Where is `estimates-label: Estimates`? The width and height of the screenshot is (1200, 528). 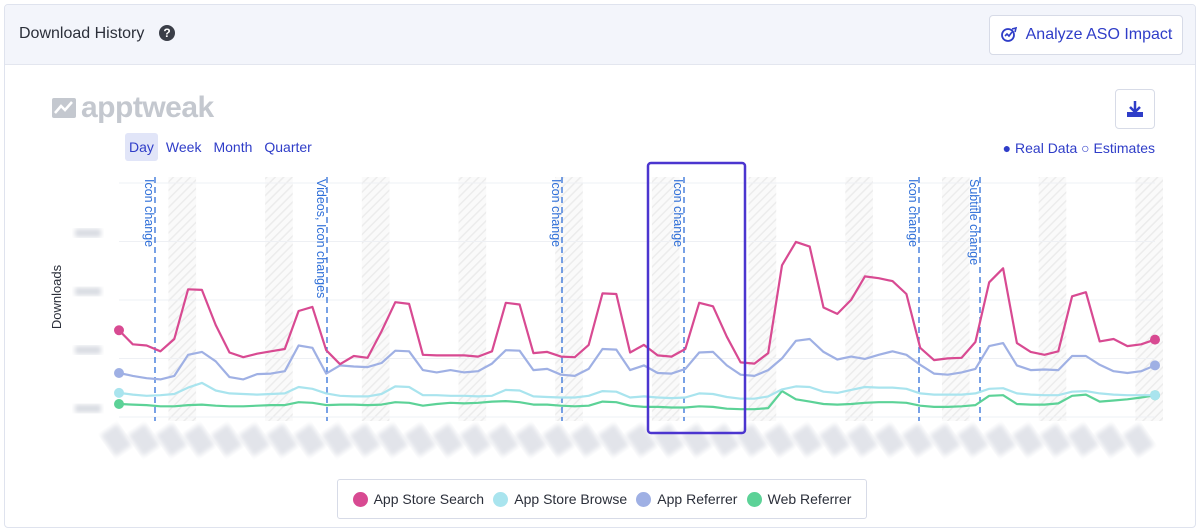
estimates-label: Estimates is located at coordinates (1124, 148).